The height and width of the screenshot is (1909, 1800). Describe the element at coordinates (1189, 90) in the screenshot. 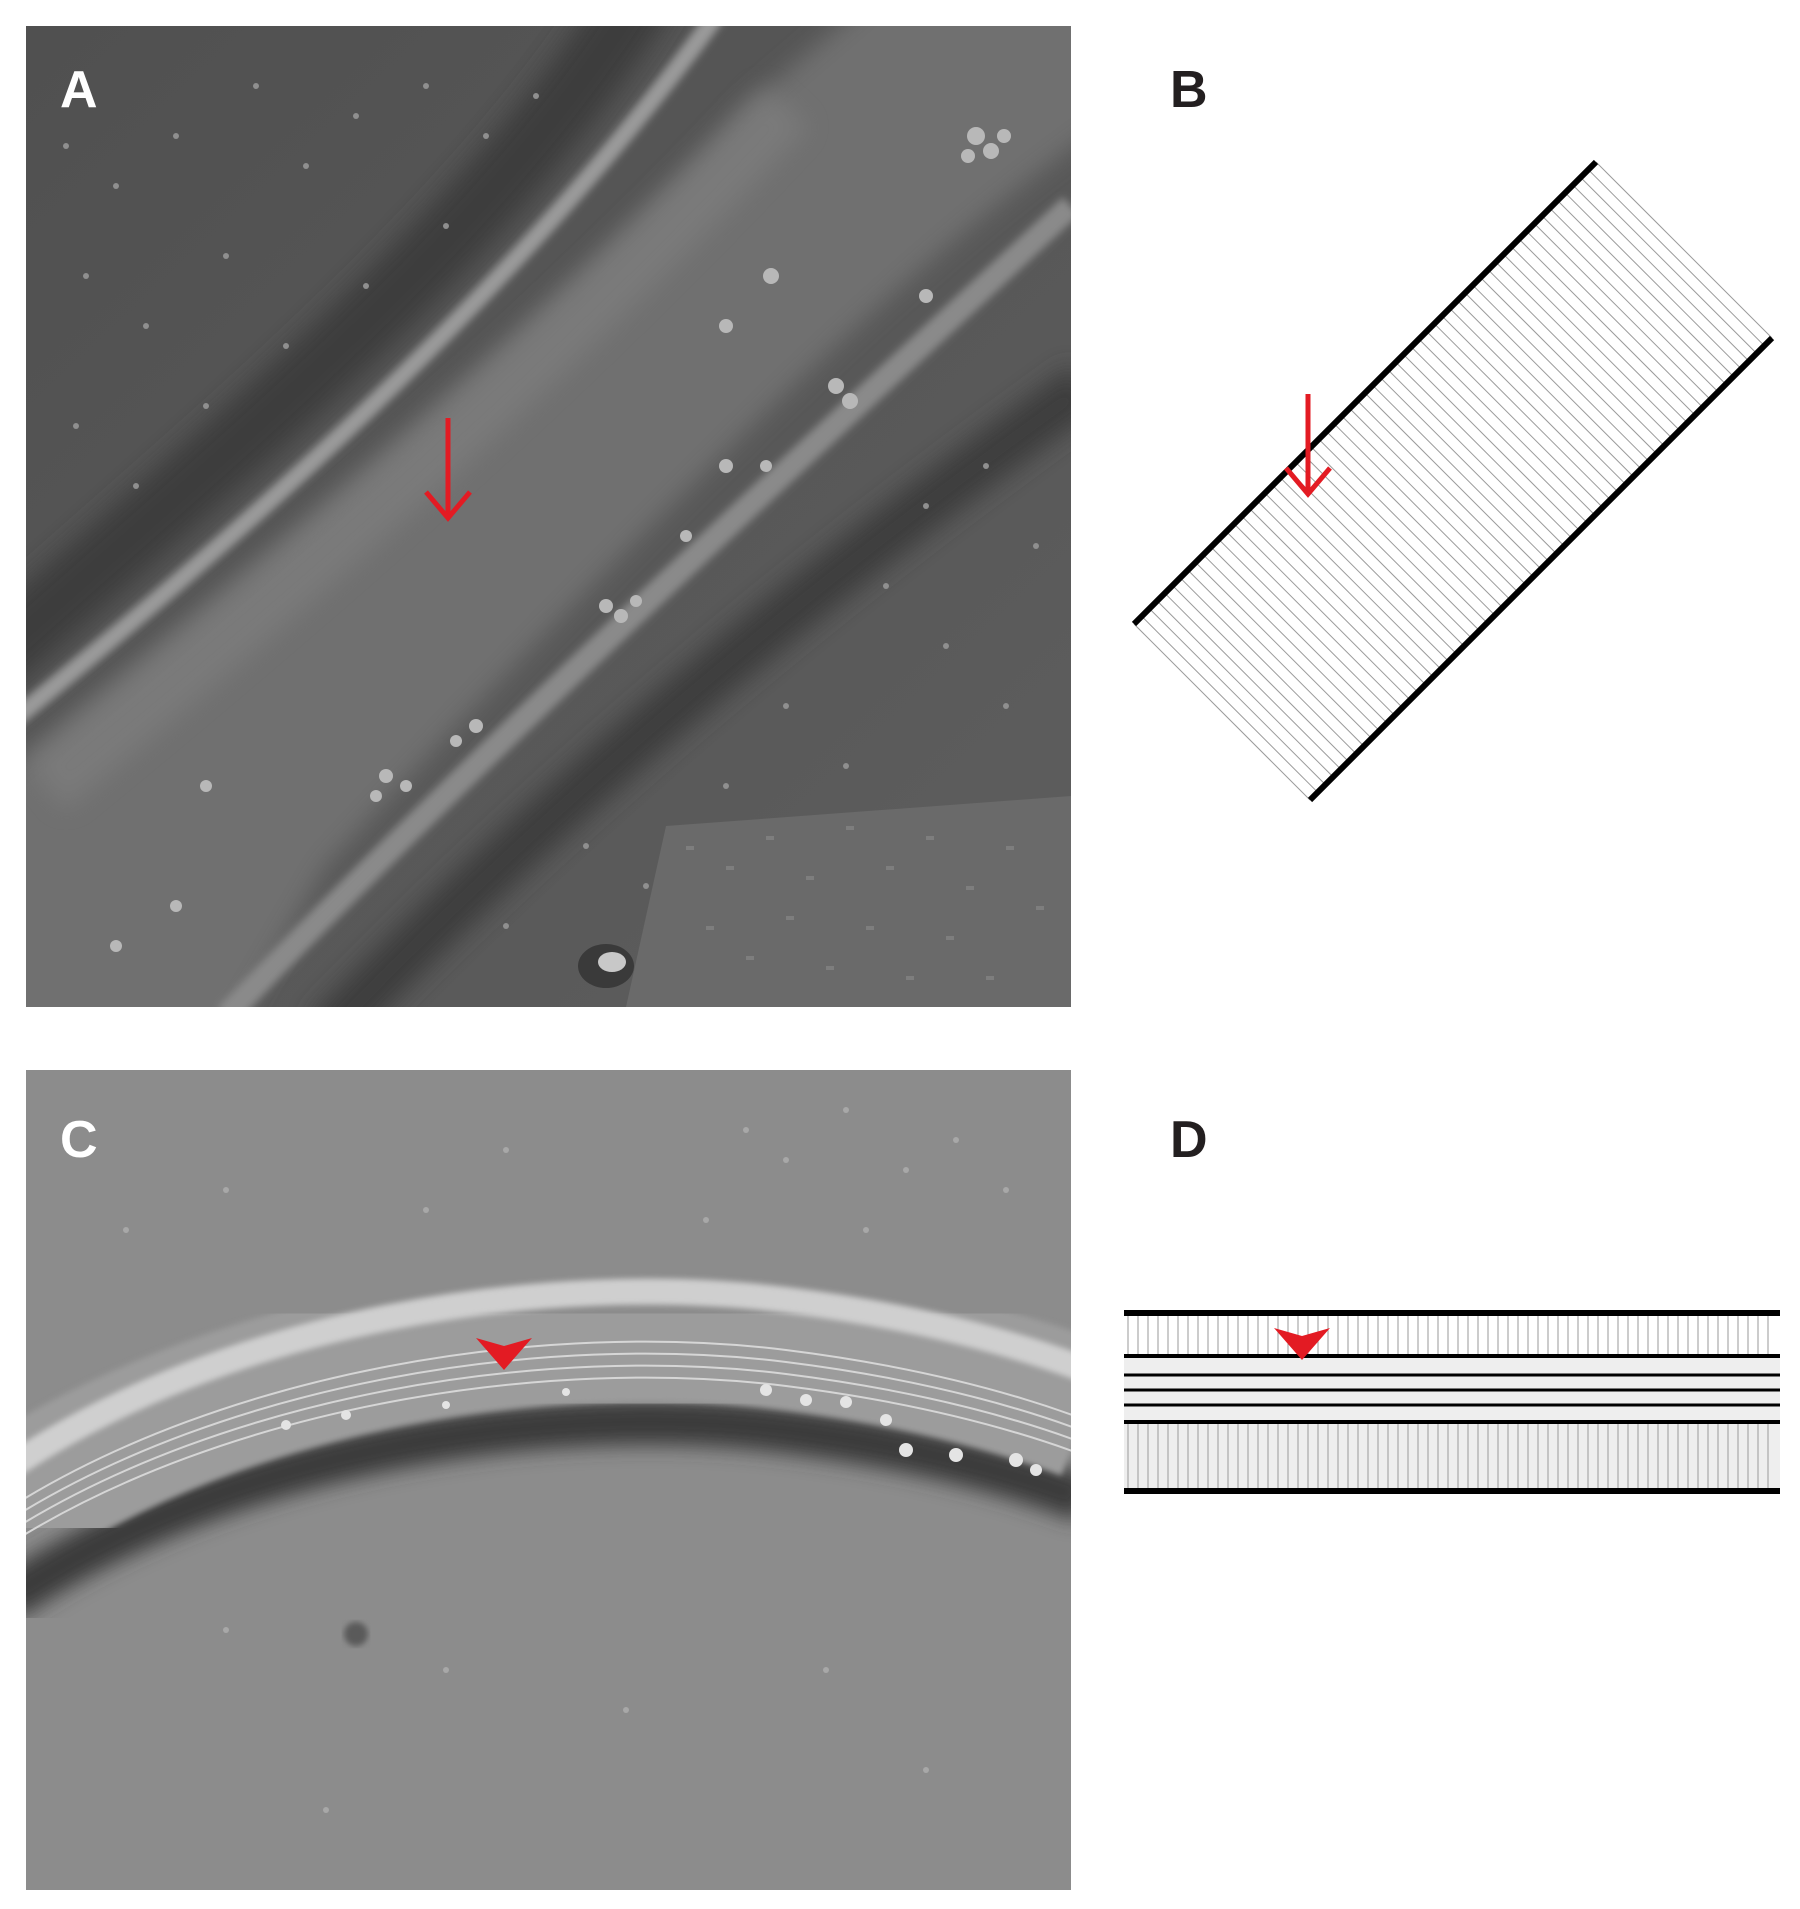

I see `panel-label-b: B` at that location.